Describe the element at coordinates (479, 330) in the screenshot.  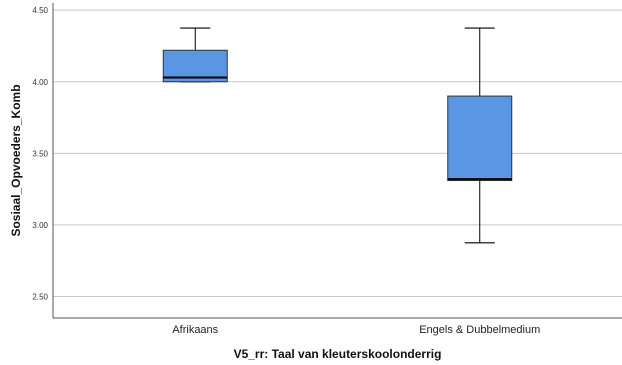
I see `category-label: Engels & Dubbelmedium` at that location.